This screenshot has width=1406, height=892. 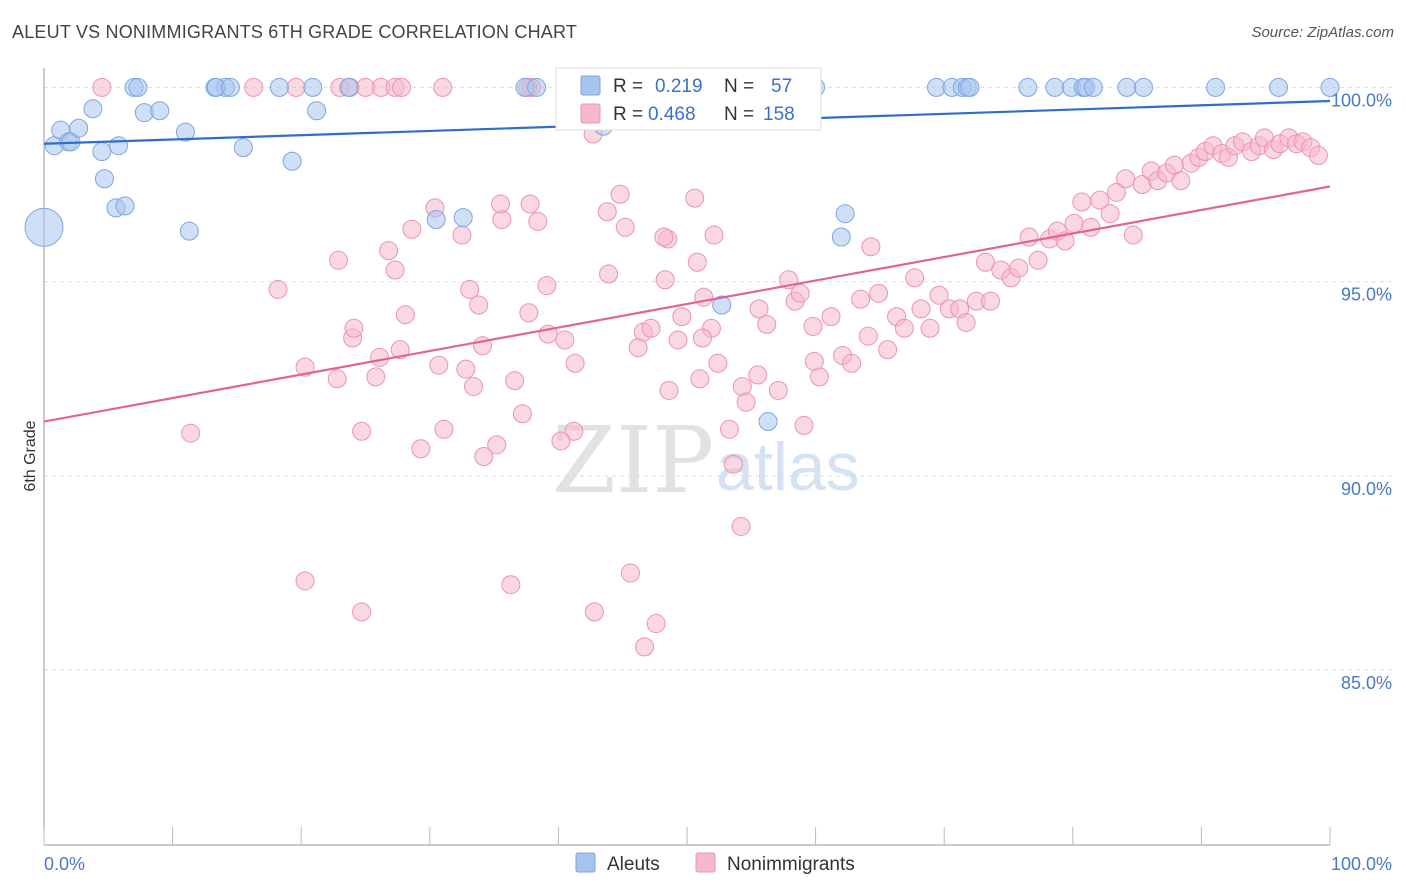 What do you see at coordinates (705, 862) in the screenshot?
I see `bottom-legend-swatch-nonimmigrants` at bounding box center [705, 862].